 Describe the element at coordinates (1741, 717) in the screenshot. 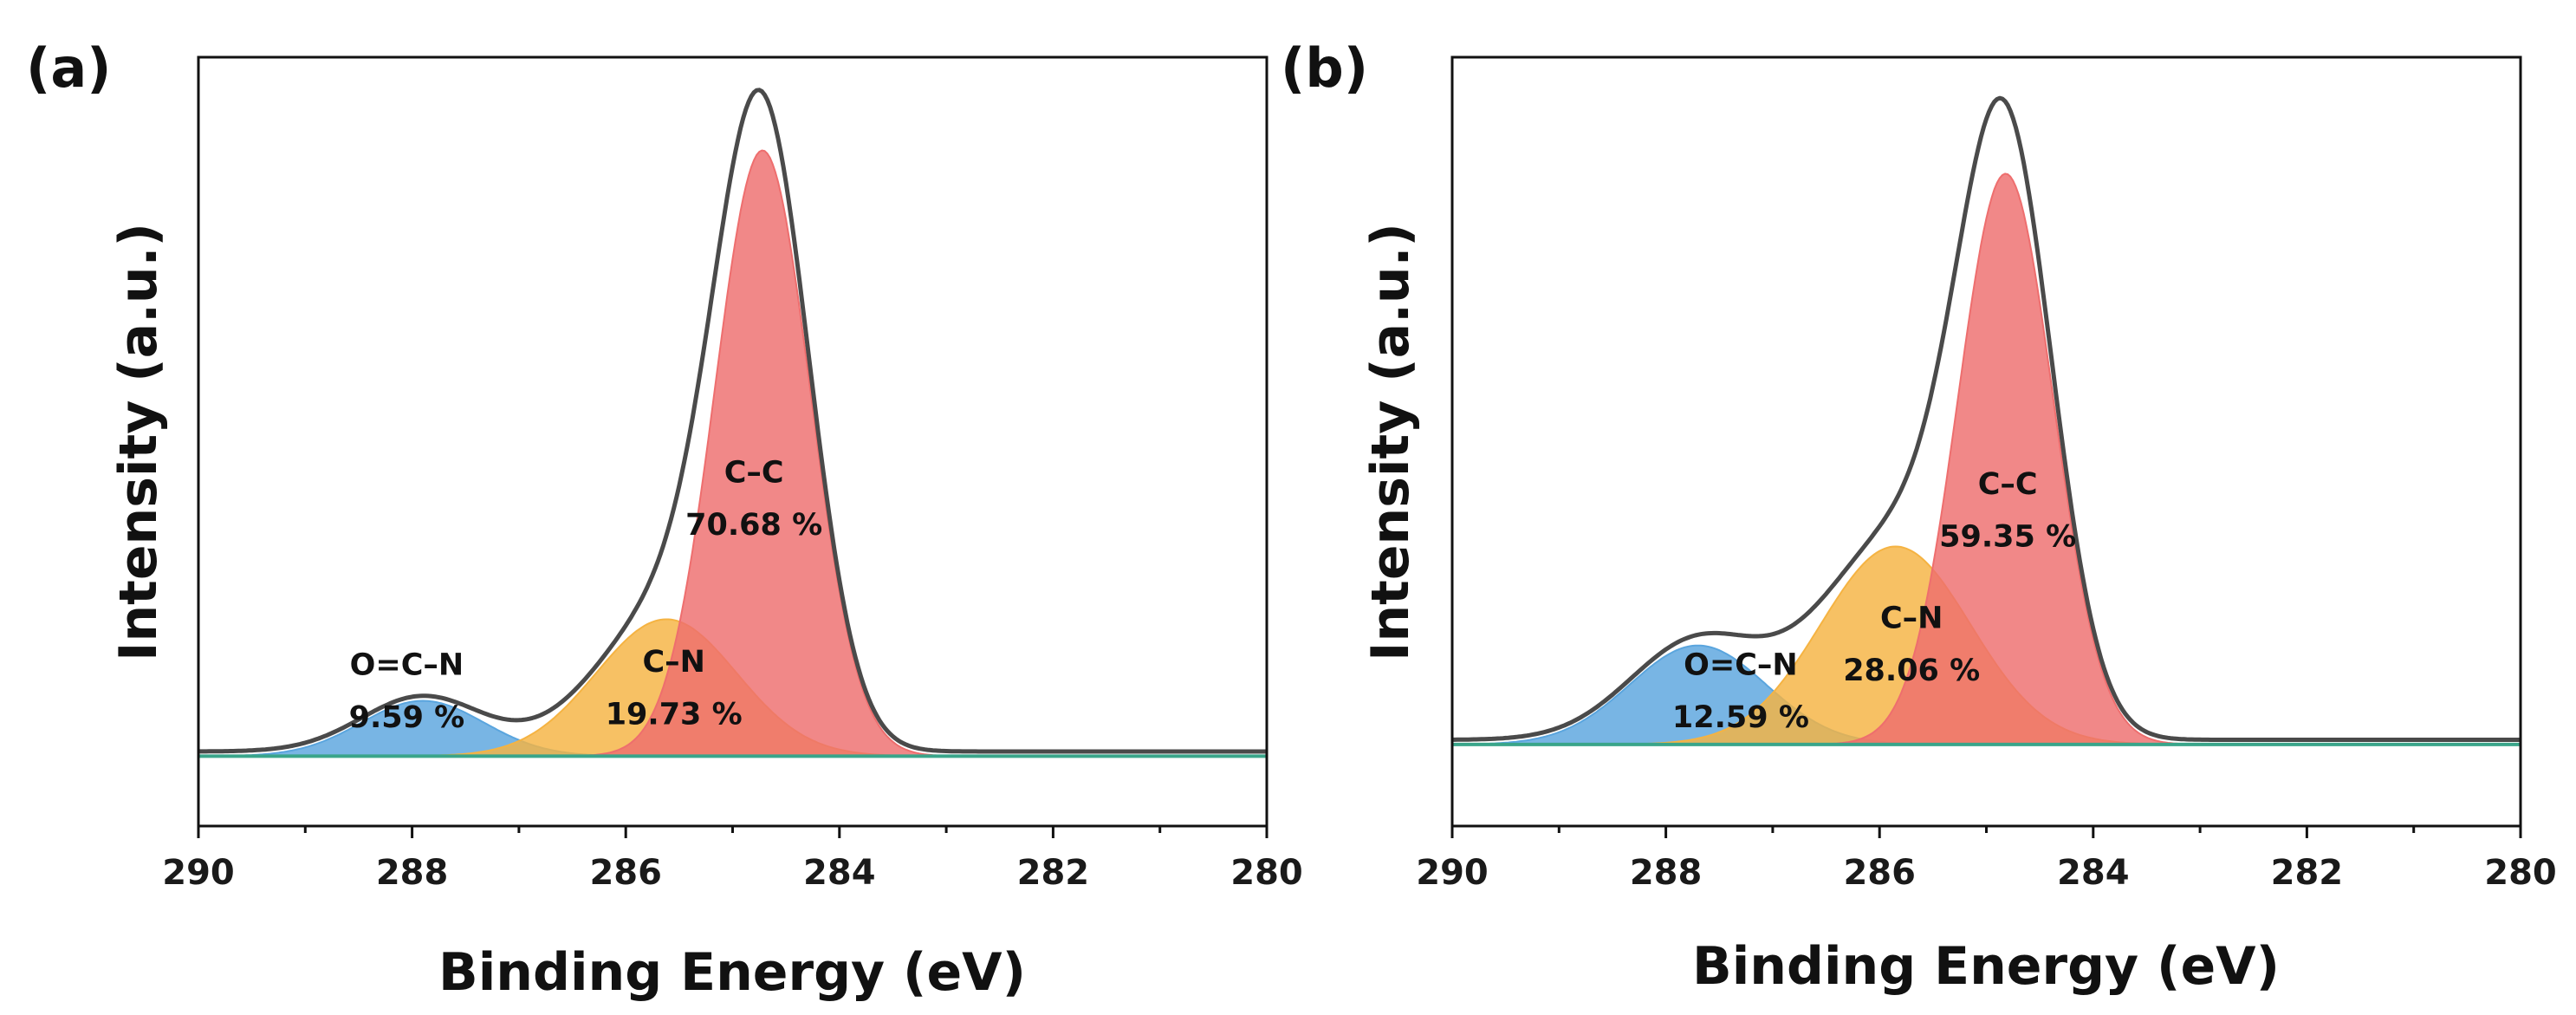

I see `peak-percent-label-b-0: 12.59 %` at that location.